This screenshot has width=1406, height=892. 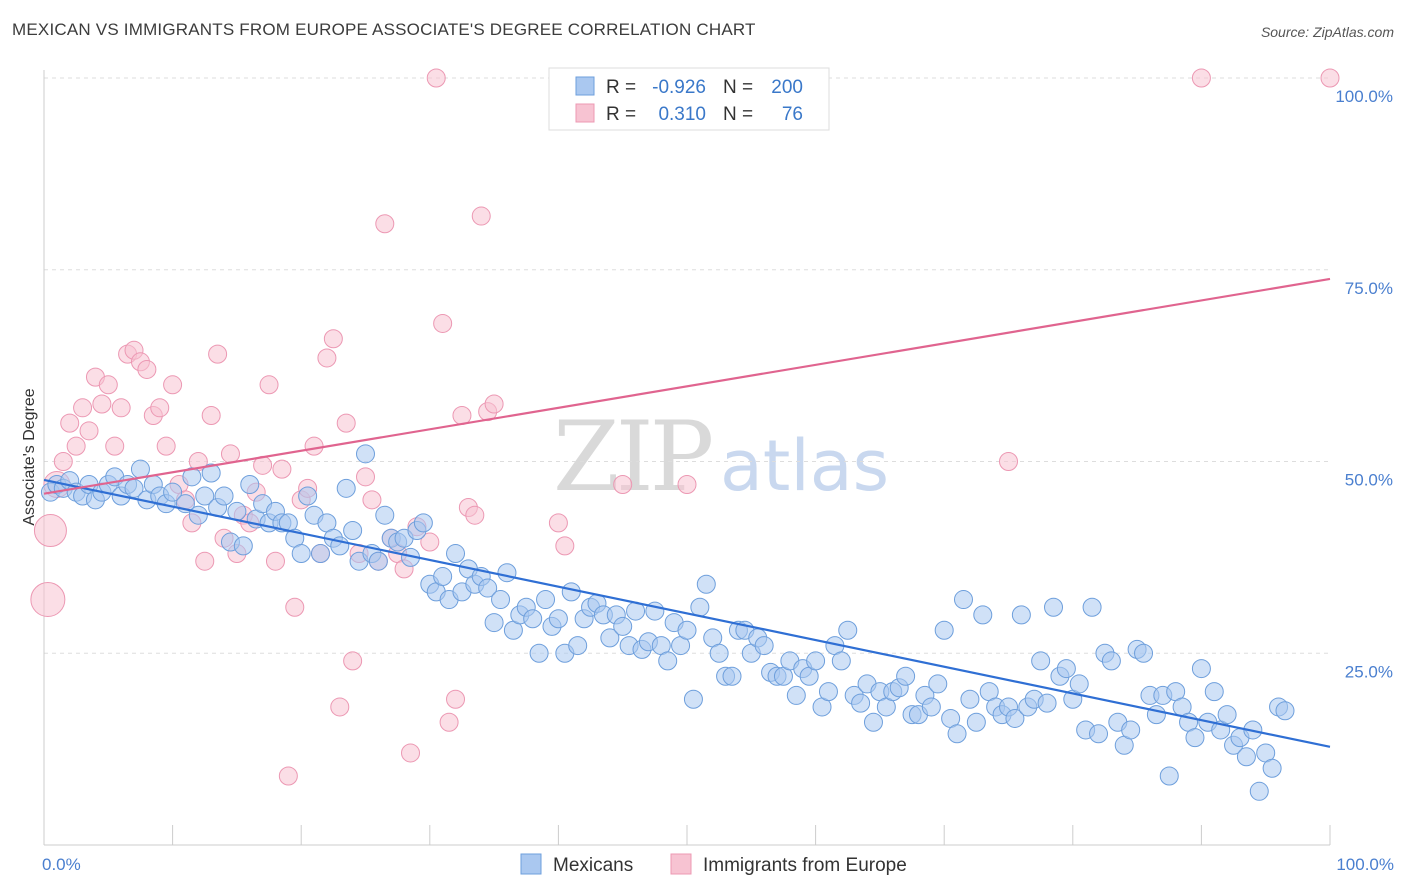 I want to click on legend-n-value-2: 76, so click(x=792, y=114).